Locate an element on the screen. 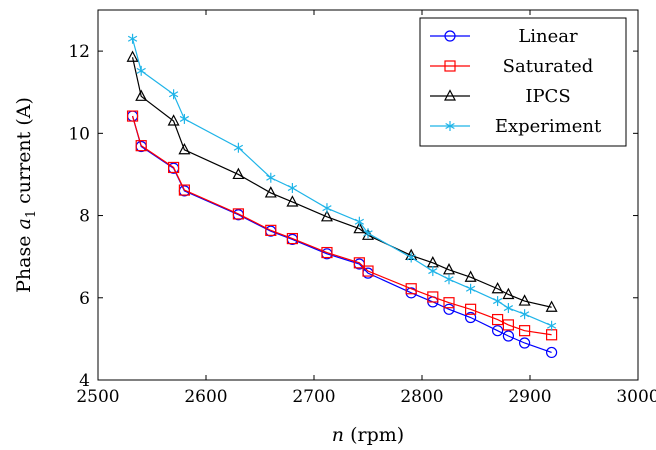 This screenshot has width=656, height=450. y-tick-label: 4 is located at coordinates (84, 381).